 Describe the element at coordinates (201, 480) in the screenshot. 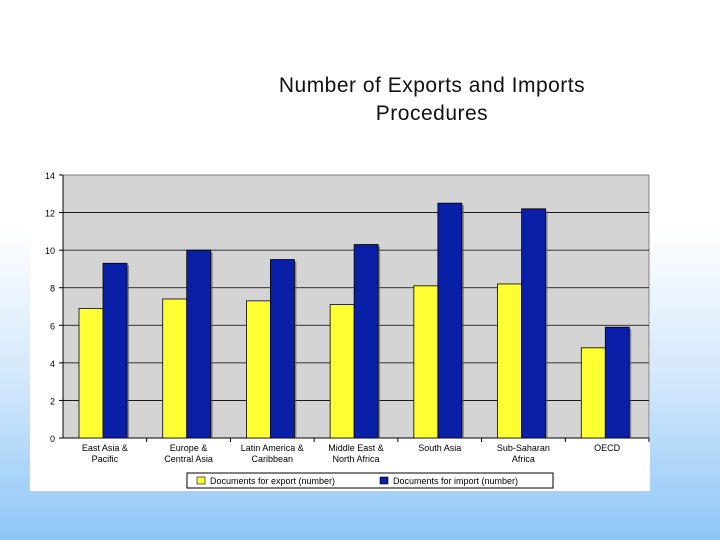

I see `legend-swatch-export` at that location.